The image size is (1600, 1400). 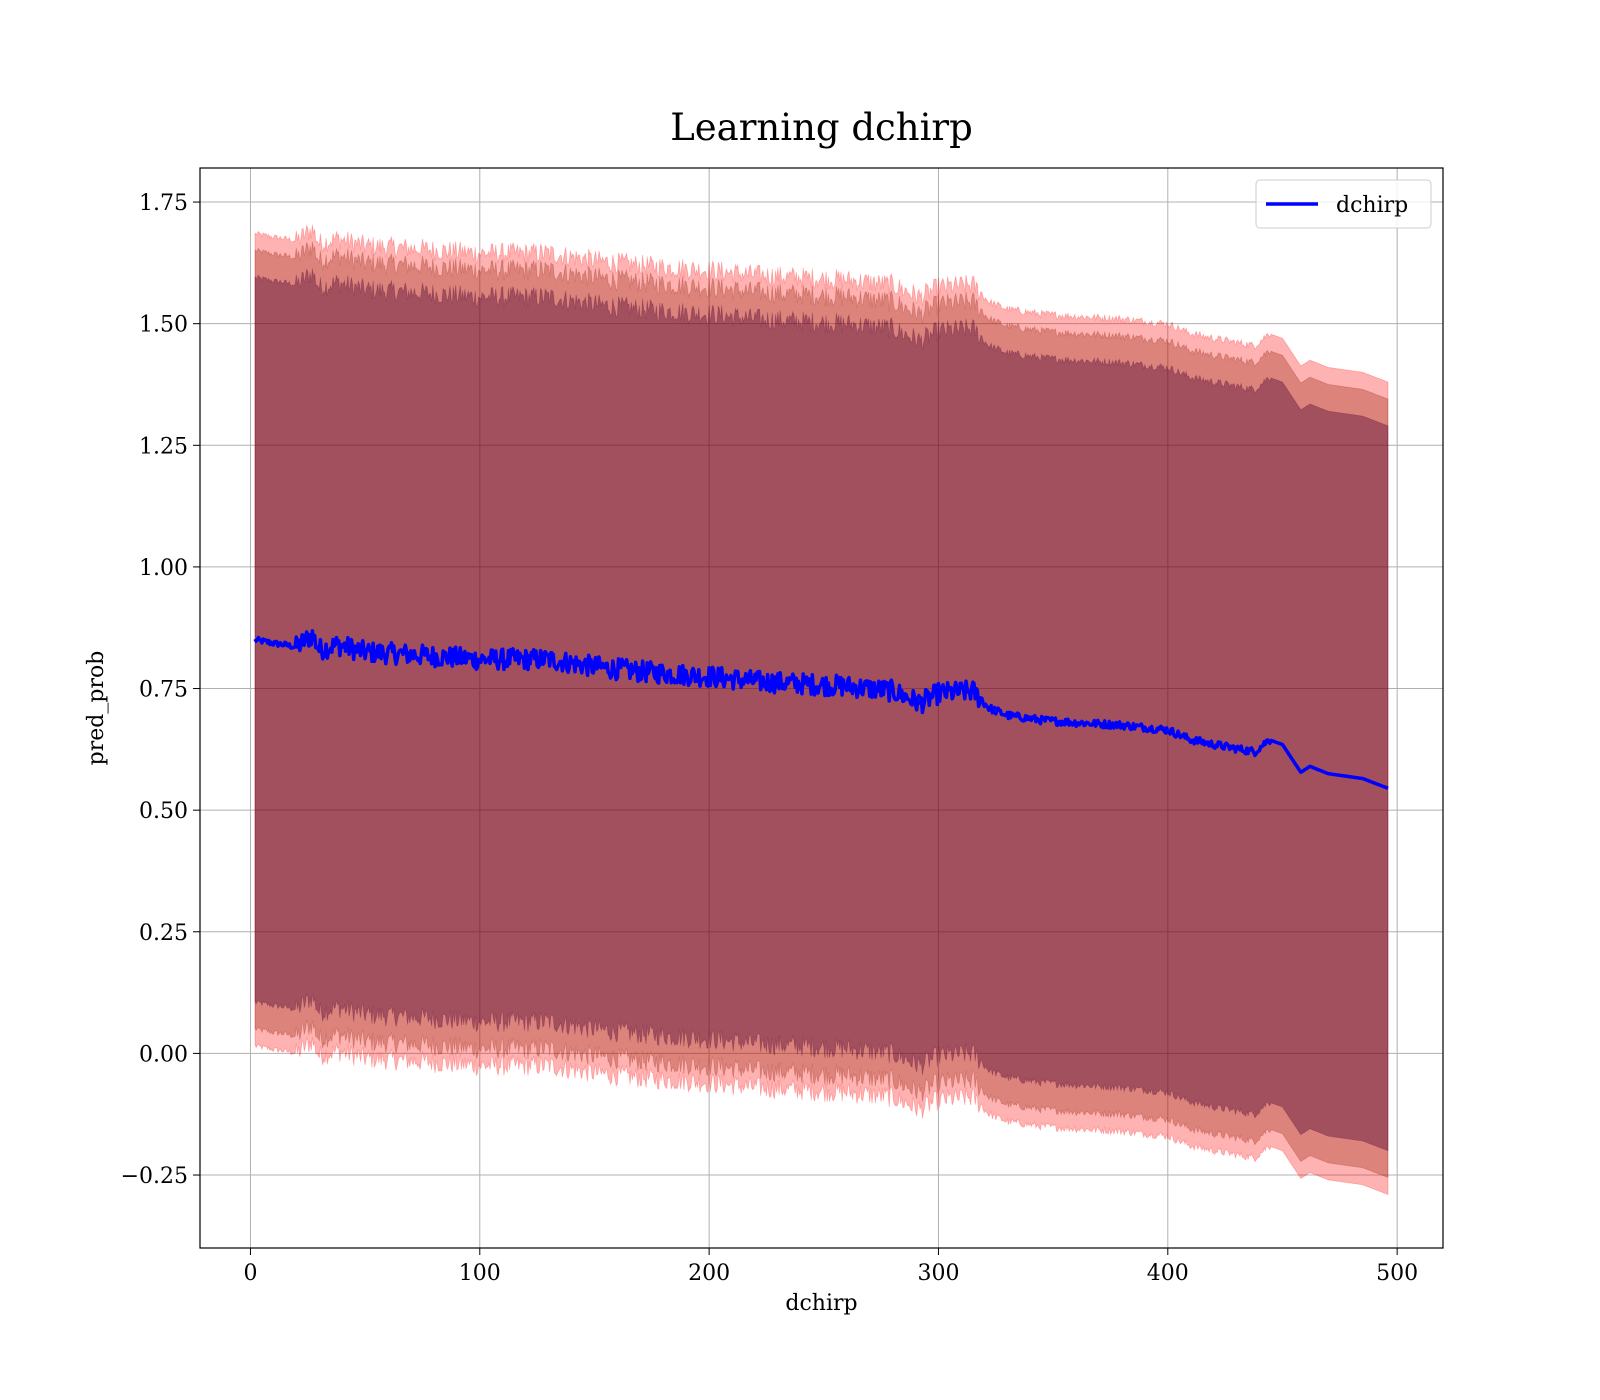 I want to click on y-tick-label-2: 0.25, so click(x=163, y=933).